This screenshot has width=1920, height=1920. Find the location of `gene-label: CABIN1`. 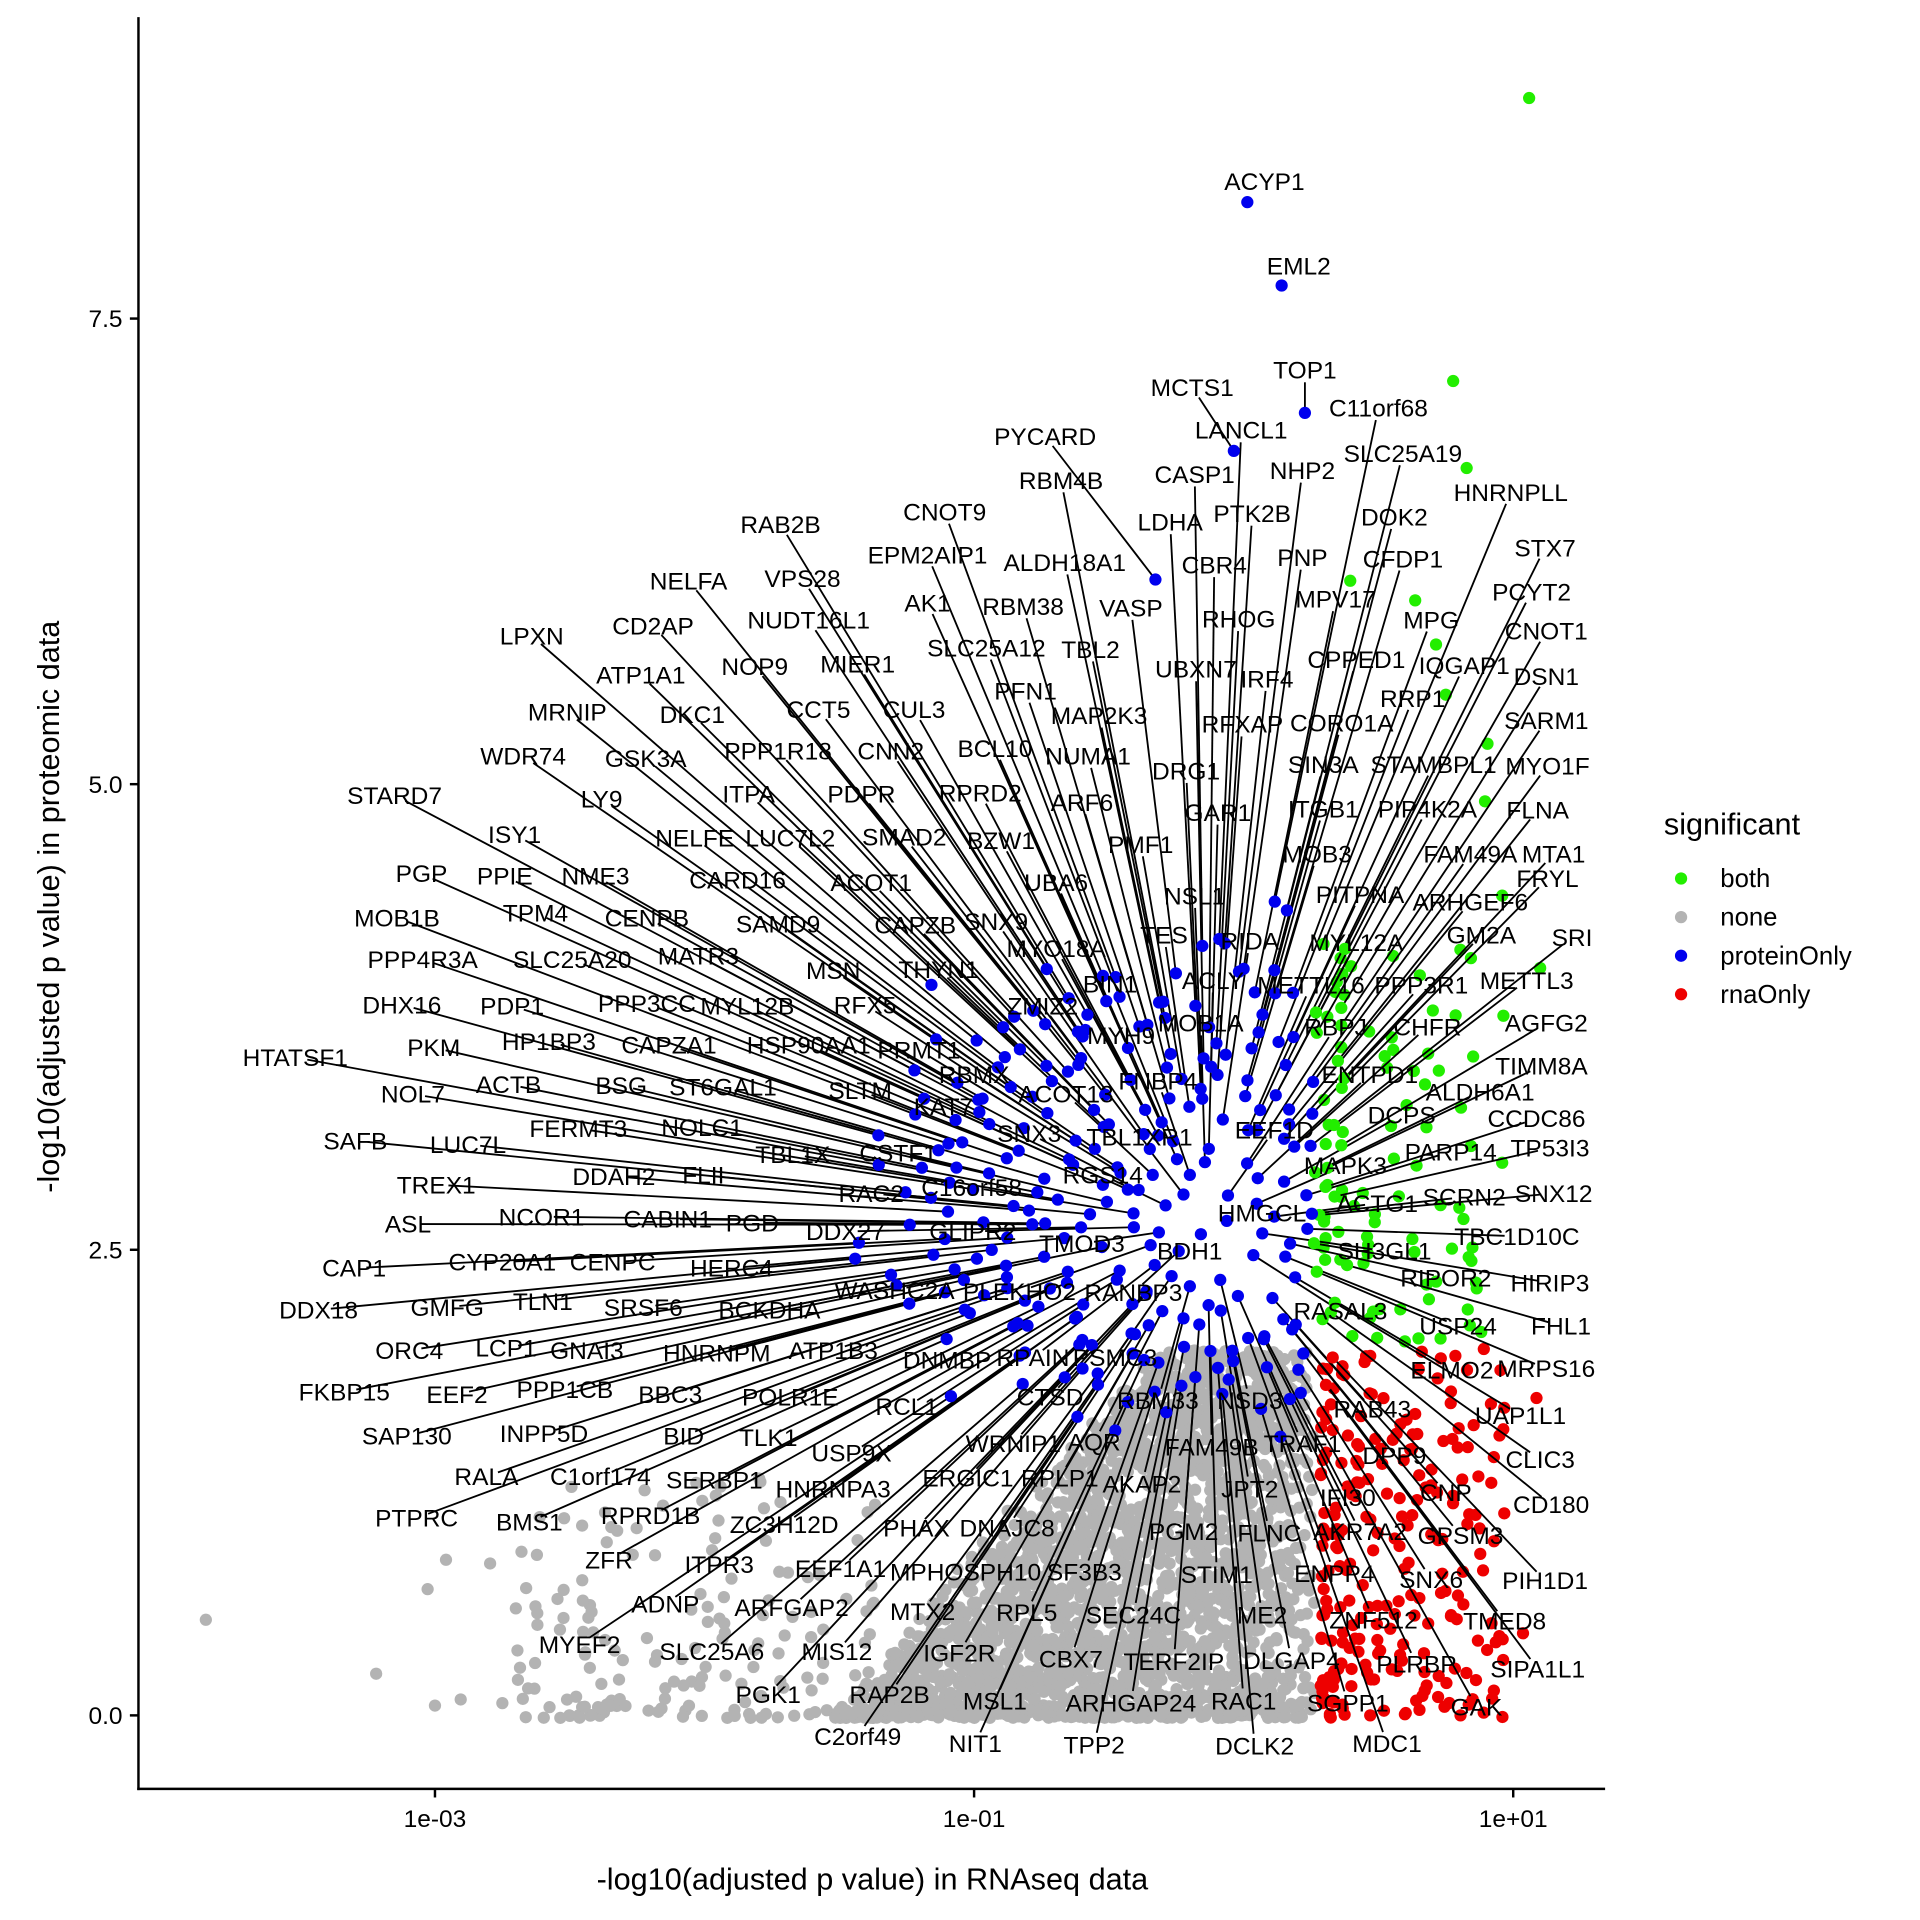

gene-label: CABIN1 is located at coordinates (668, 1220).